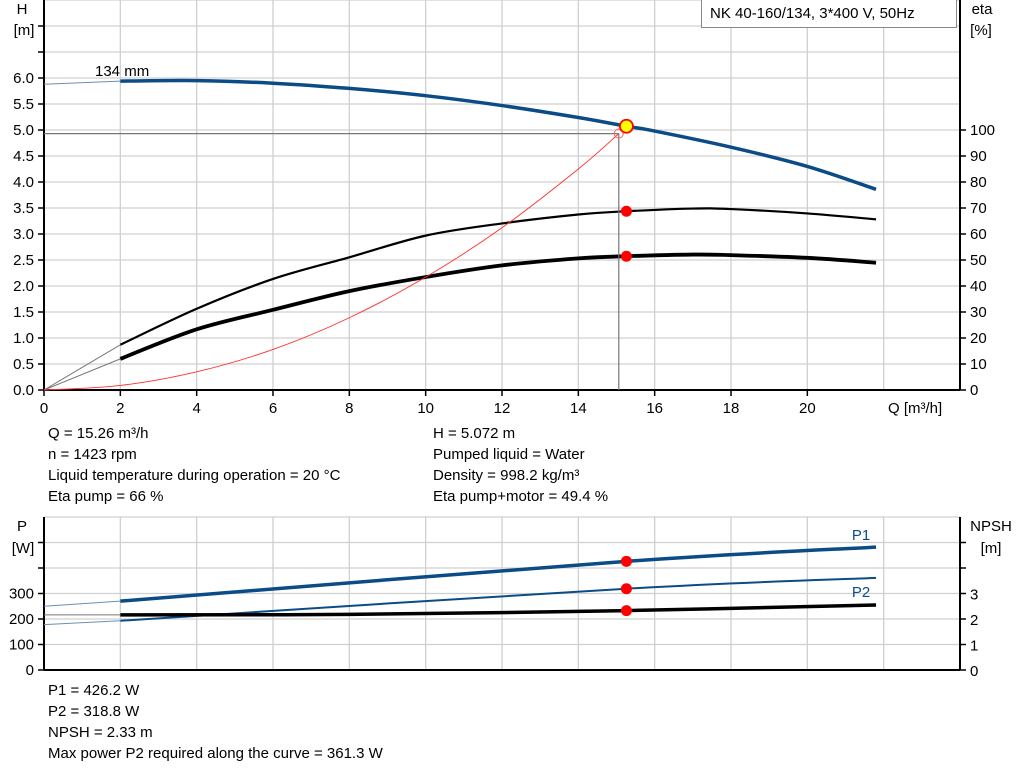 Image resolution: width=1024 pixels, height=781 pixels. I want to click on info-p2: P2 = 318.8 W, so click(94, 711).